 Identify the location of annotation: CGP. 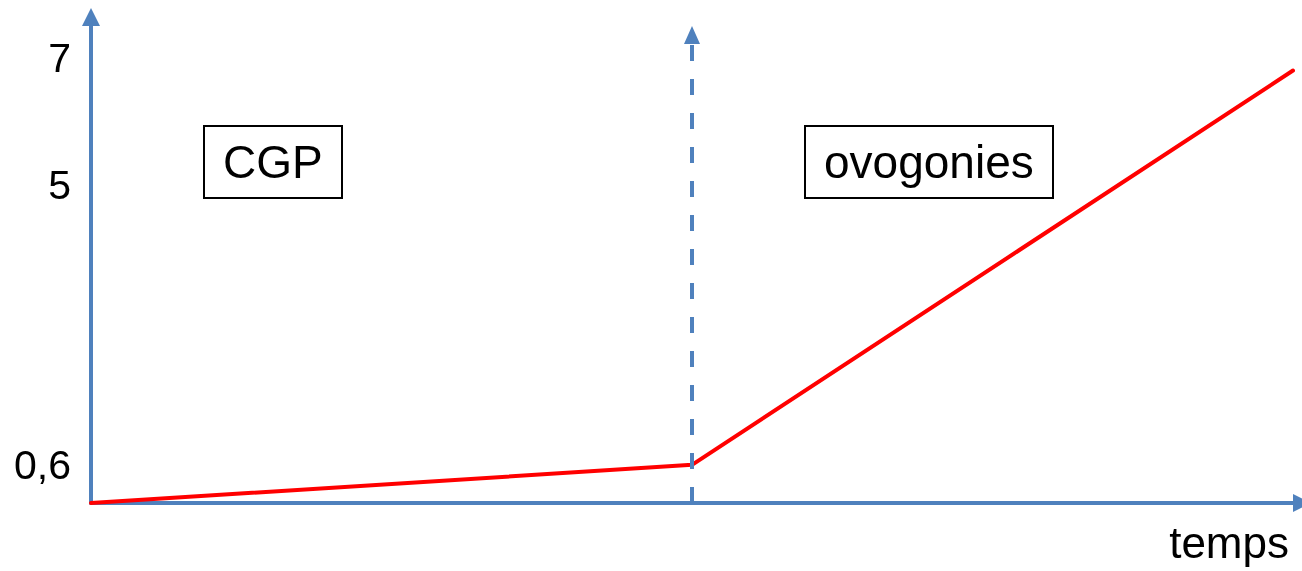
(273, 162).